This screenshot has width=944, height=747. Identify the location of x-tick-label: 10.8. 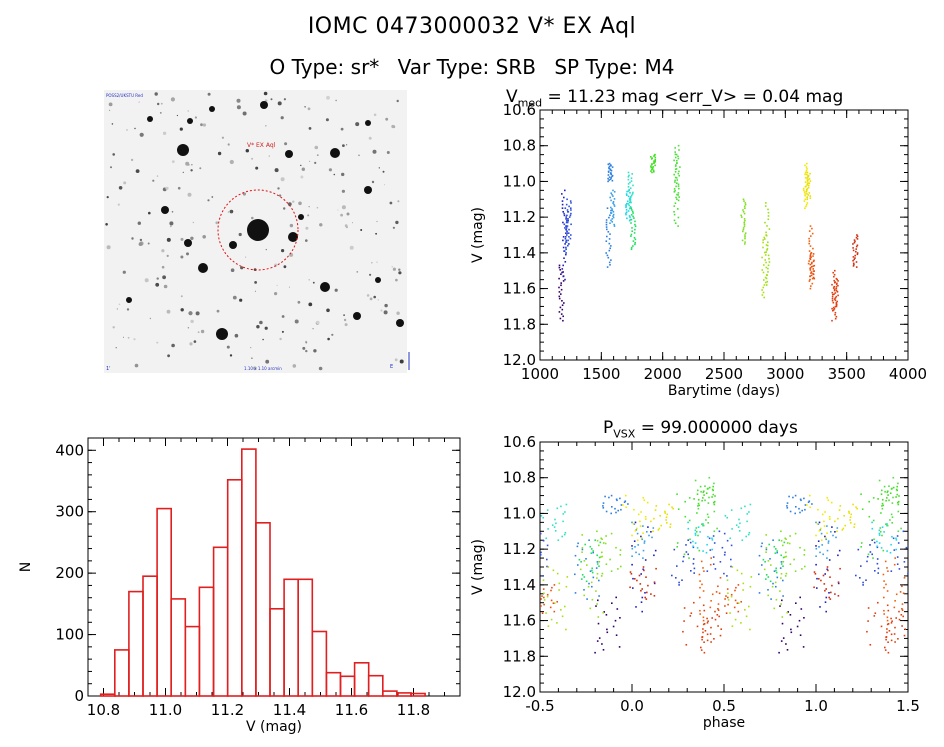
(103, 710).